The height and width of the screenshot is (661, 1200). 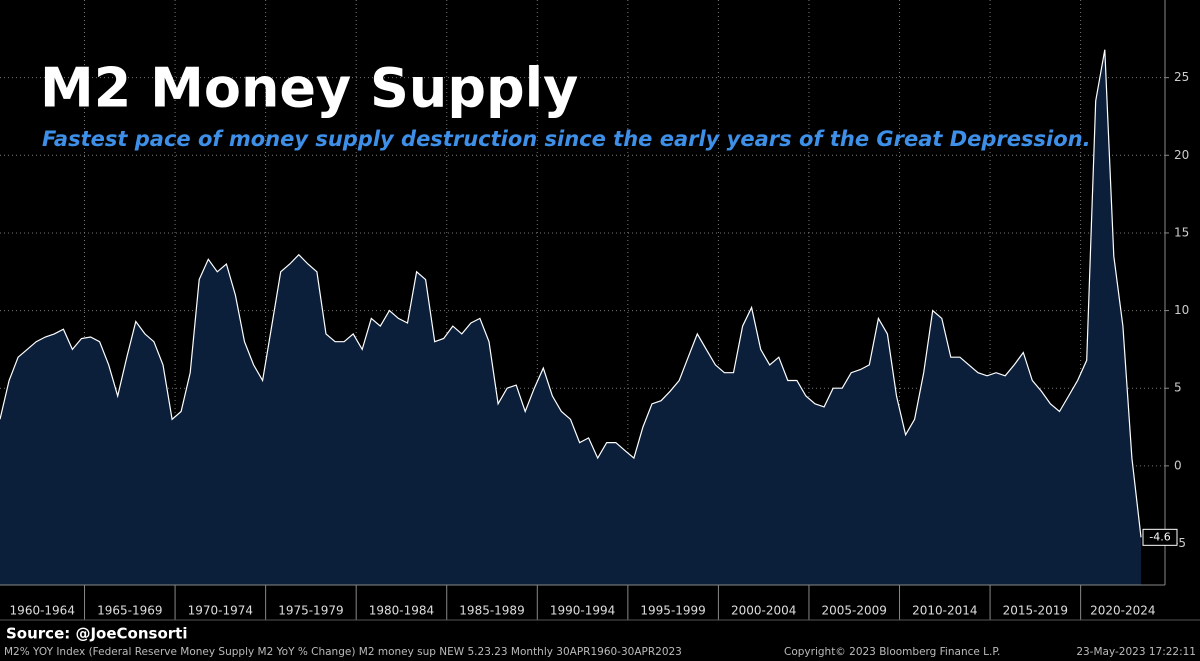 What do you see at coordinates (129, 611) in the screenshot?
I see `x-tick-label: 1965-1969` at bounding box center [129, 611].